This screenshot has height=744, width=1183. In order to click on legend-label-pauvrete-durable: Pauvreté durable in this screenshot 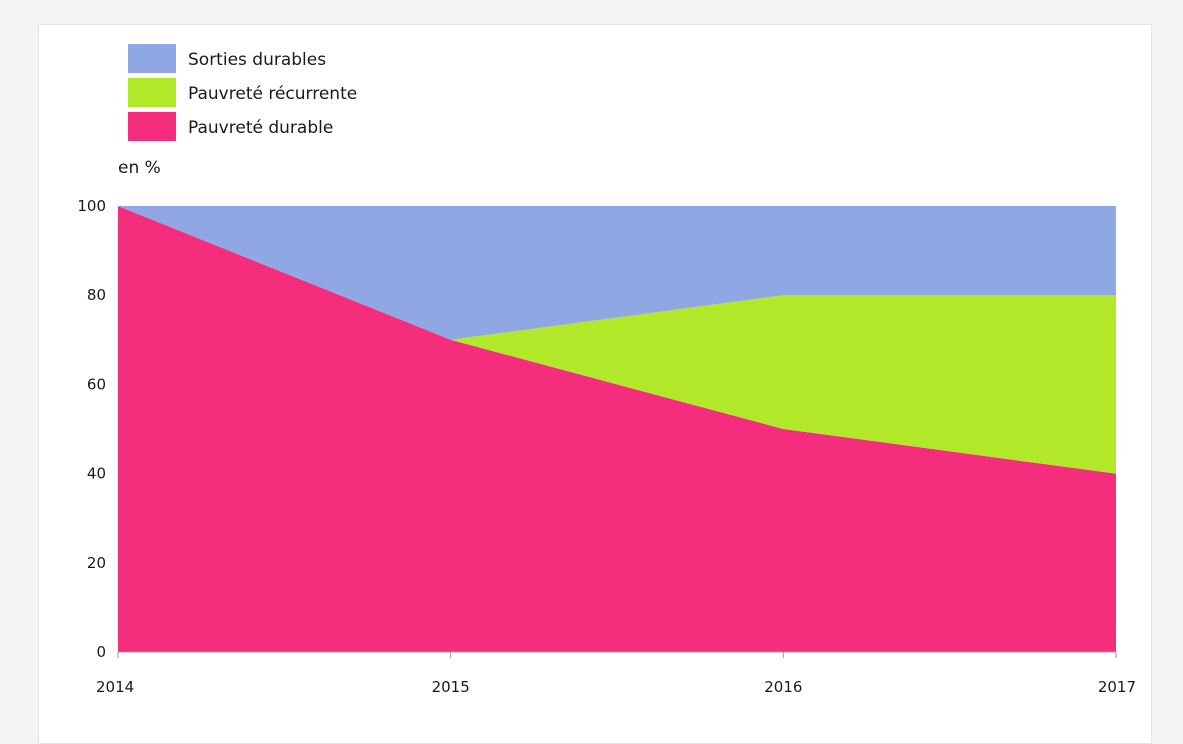, I will do `click(260, 128)`.